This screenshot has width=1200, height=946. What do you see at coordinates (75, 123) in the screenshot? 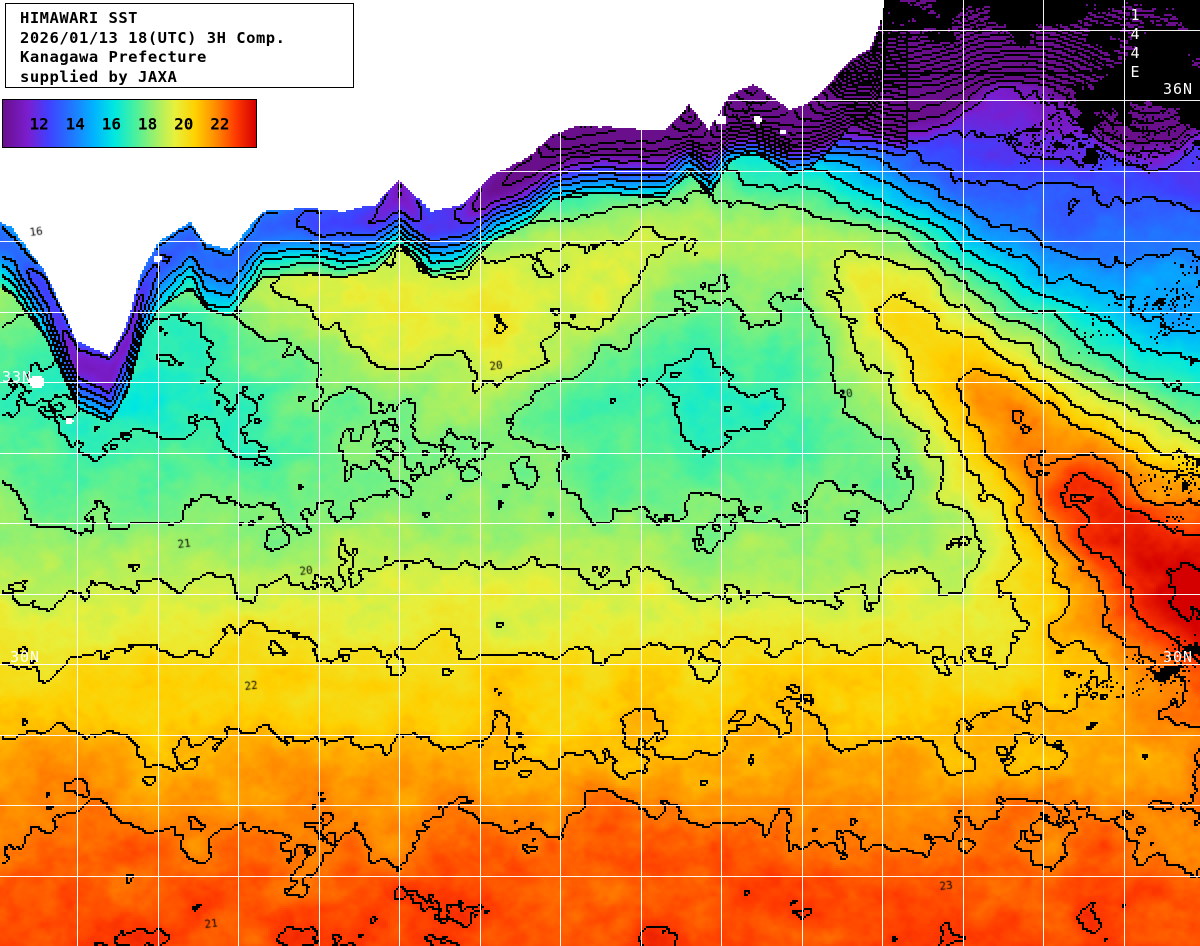
I see `colorbar-tick-14: 14` at bounding box center [75, 123].